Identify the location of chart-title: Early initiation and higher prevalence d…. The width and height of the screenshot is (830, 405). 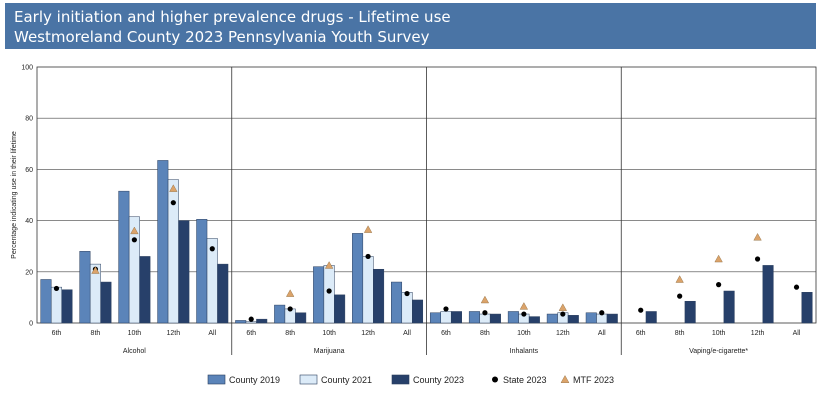
(232, 17).